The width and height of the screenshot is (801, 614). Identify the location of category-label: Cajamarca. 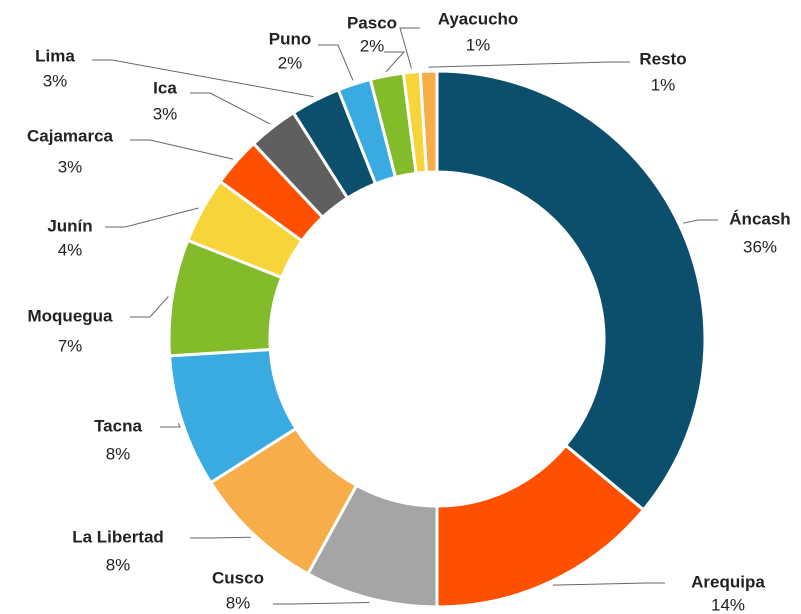
(70, 135).